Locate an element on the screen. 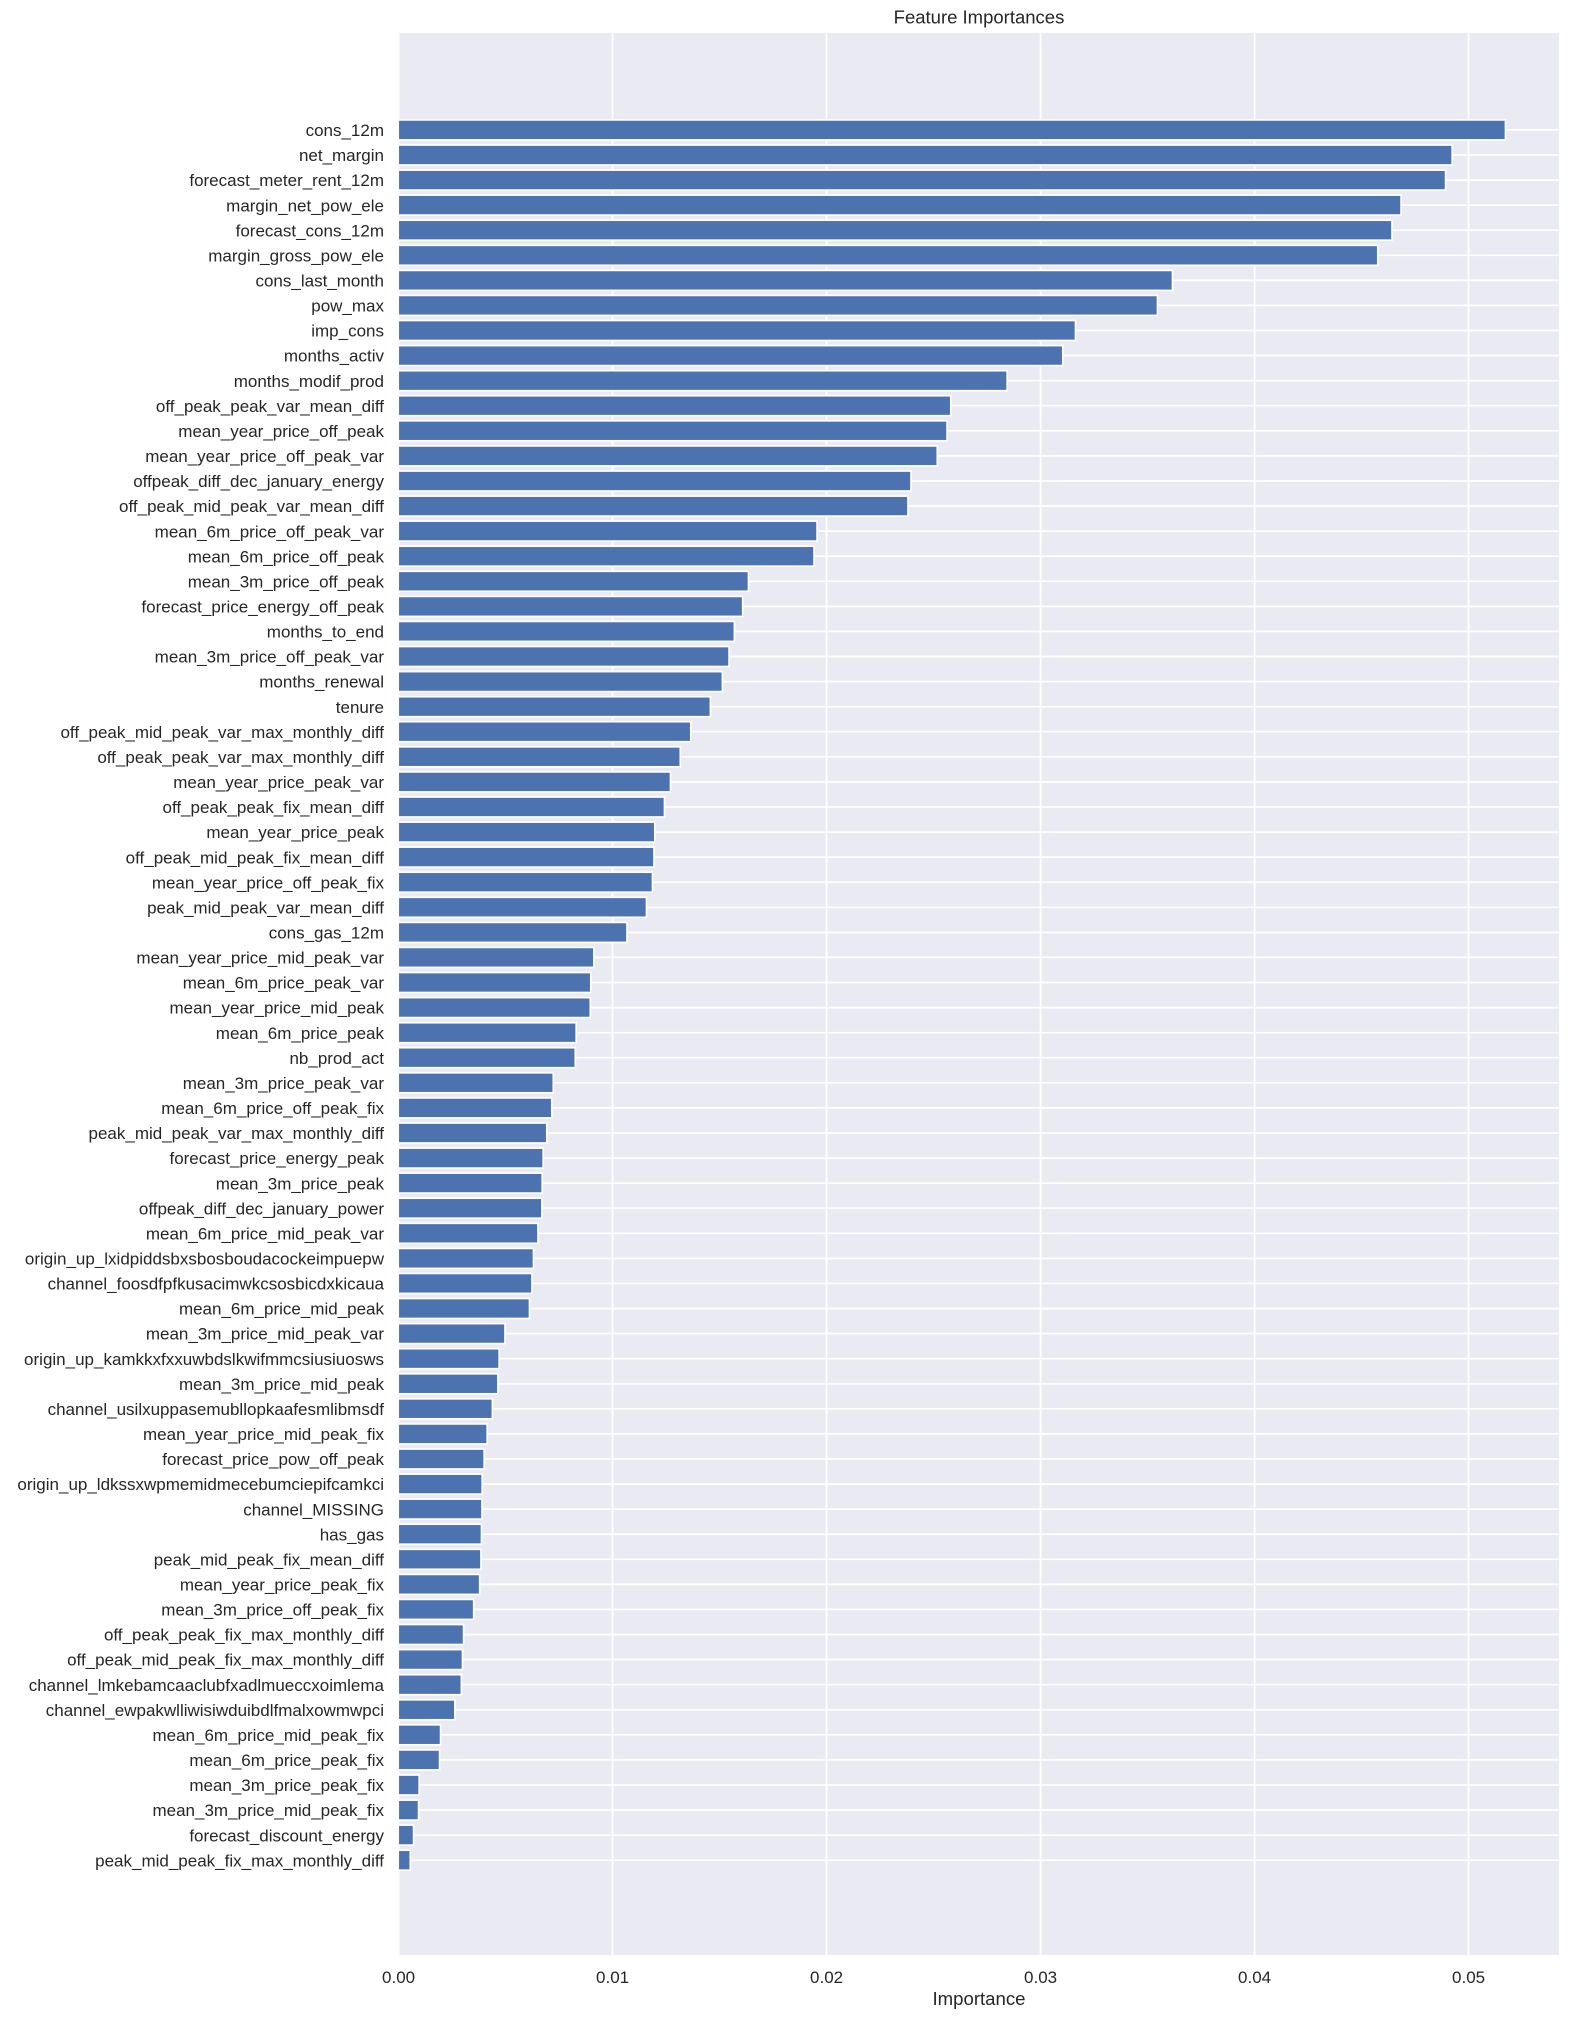 This screenshot has height=2019, width=1569. svg-text: peak_mid_peak_var_mean_diff is located at coordinates (265, 907).